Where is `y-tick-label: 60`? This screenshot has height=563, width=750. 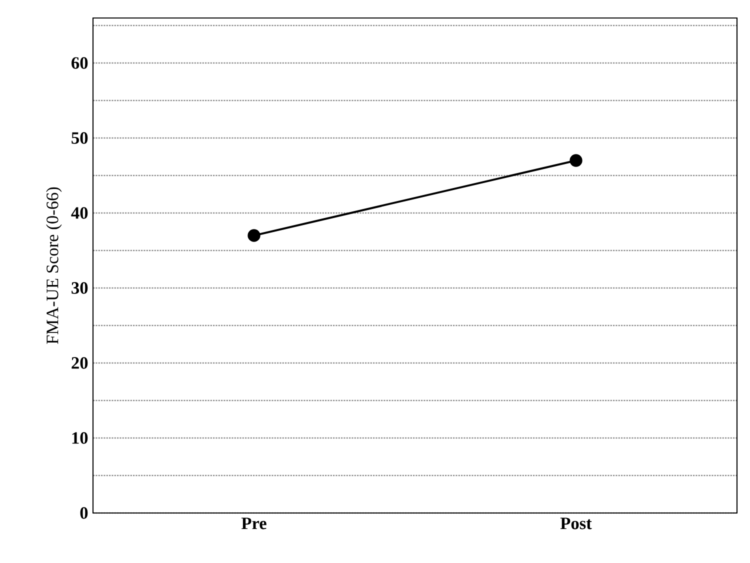
y-tick-label: 60 is located at coordinates (80, 63).